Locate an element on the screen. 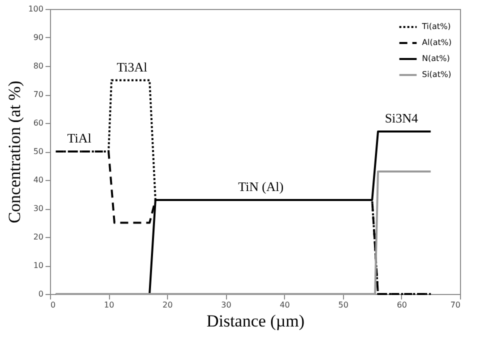 The height and width of the screenshot is (349, 481). y-tick-label: 90 is located at coordinates (38, 37).